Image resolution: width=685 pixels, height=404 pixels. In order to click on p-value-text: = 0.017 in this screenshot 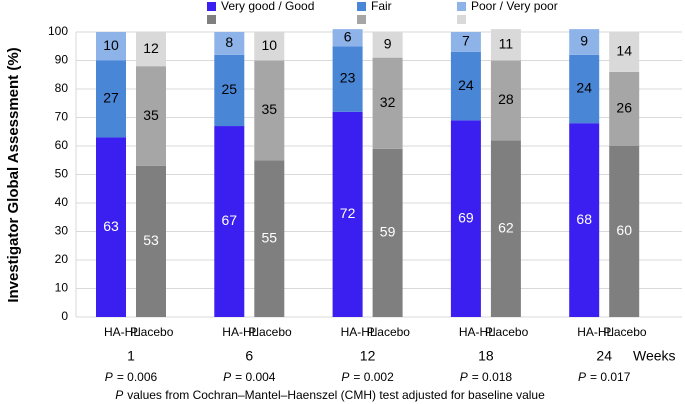, I will do `click(610, 377)`.